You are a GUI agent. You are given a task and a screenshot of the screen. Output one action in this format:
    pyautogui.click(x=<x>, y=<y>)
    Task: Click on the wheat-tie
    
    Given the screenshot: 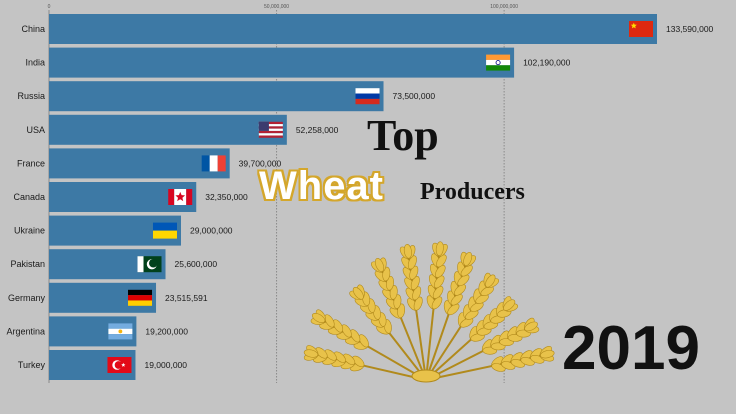 What is the action you would take?
    pyautogui.click(x=426, y=376)
    